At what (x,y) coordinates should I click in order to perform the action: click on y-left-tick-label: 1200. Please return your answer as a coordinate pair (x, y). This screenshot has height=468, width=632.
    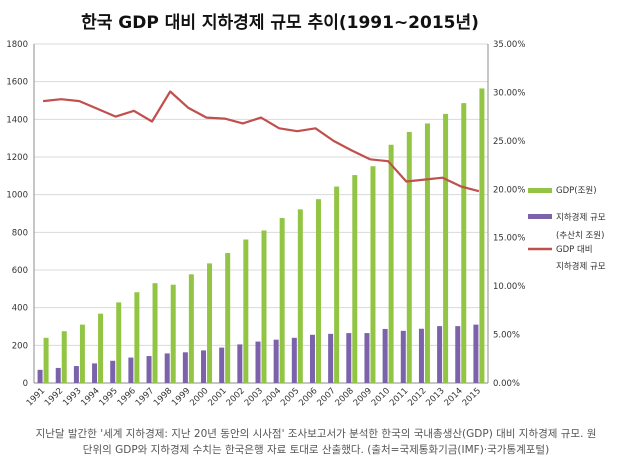
    Looking at the image, I should click on (17, 158).